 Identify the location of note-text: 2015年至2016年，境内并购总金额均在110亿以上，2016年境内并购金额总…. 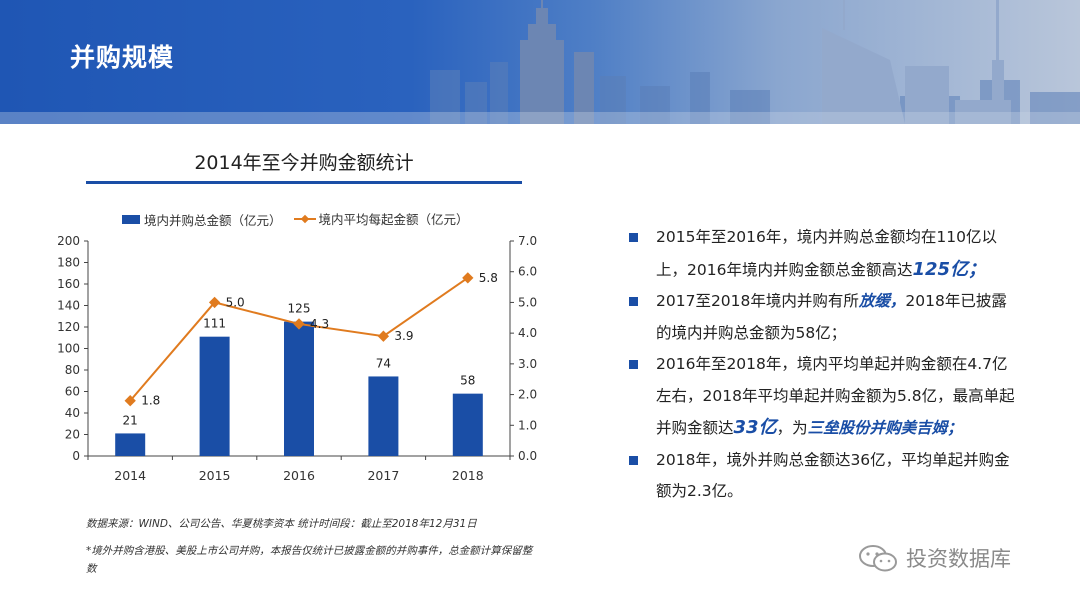
(826, 253).